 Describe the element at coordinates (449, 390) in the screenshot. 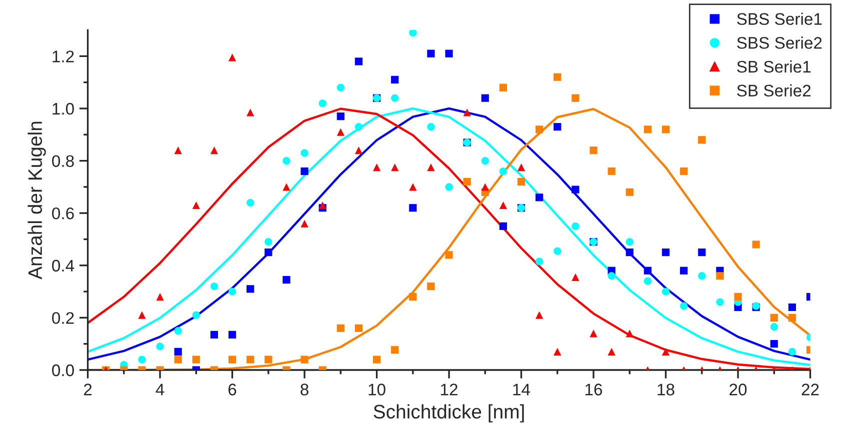

I see `x-tick-label: 12` at that location.